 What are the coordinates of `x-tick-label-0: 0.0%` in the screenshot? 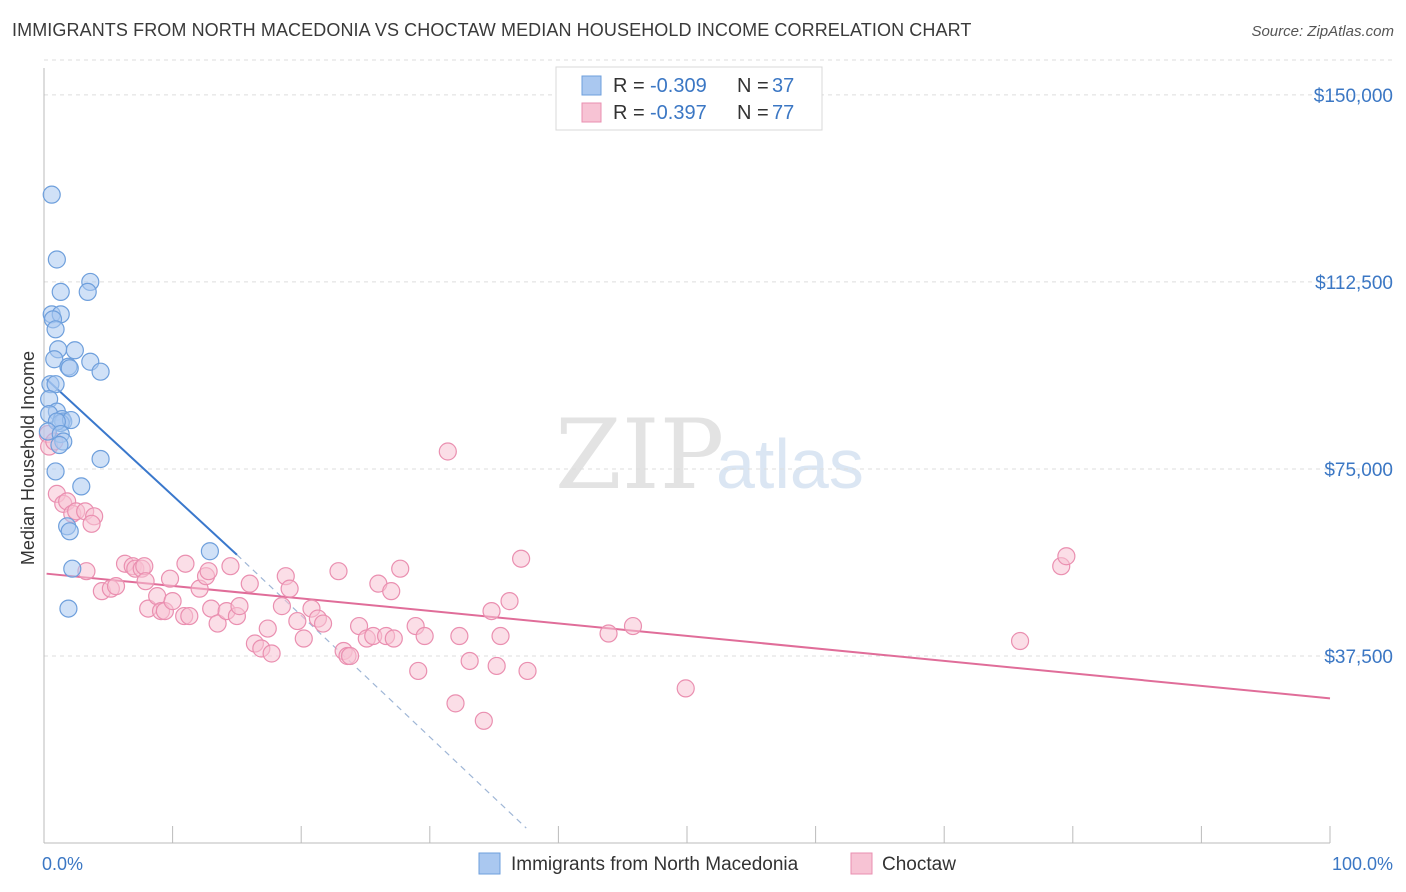 It's located at (62, 864).